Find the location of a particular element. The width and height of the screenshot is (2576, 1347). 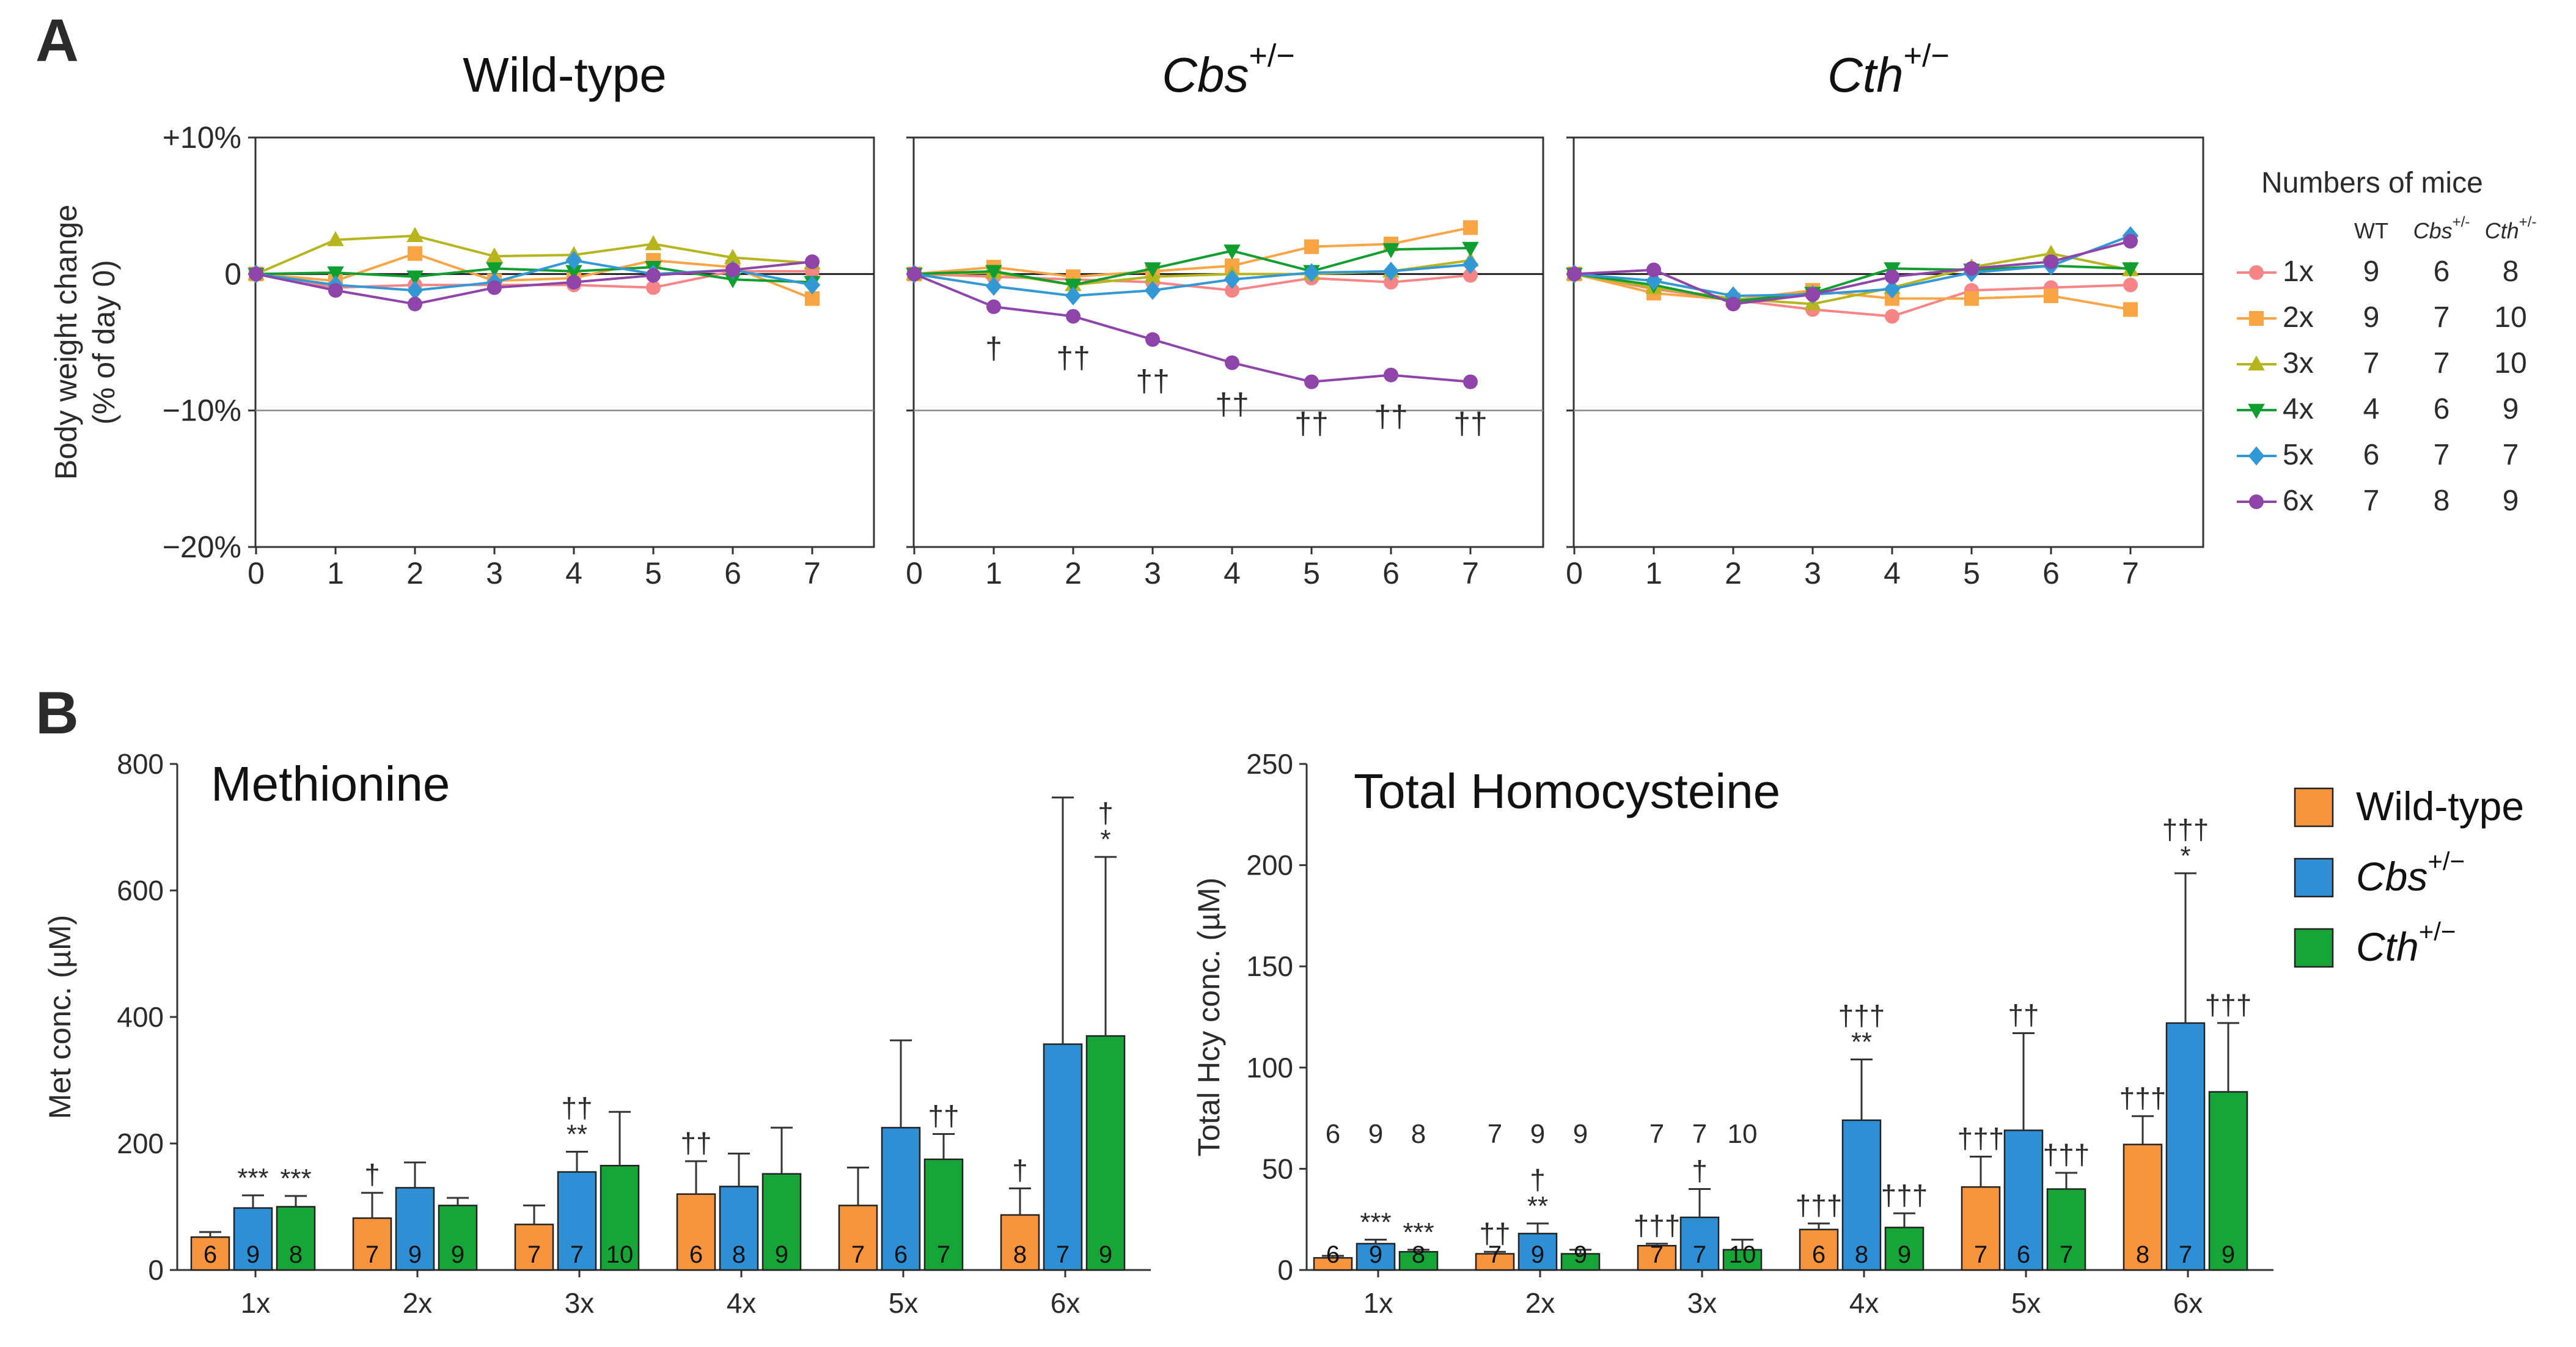

line-chart-0: Wild-type 0 1 2 3 4 5 6 7 is located at coordinates (561, 319).